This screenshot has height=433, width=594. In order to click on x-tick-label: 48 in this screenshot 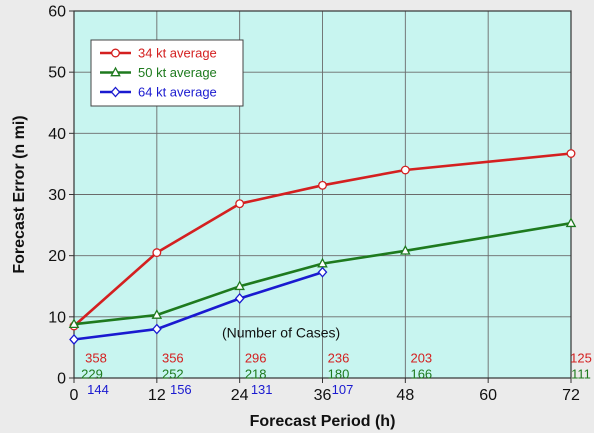, I will do `click(405, 395)`.